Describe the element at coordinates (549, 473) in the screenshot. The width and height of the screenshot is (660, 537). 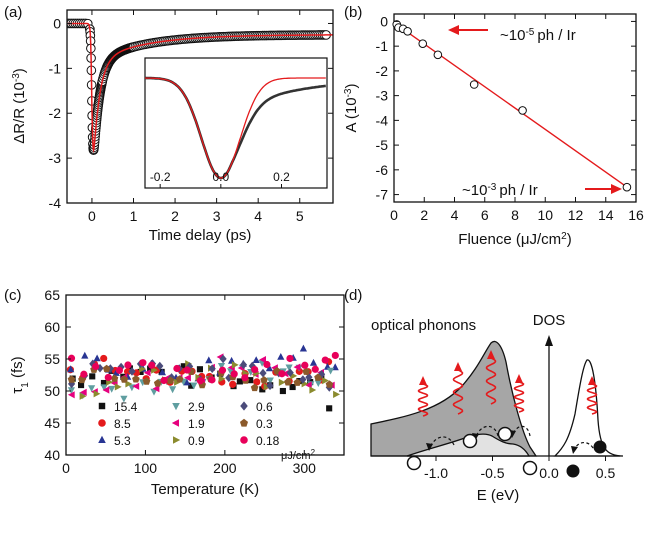
I see `x-tick-label: 0.0` at that location.